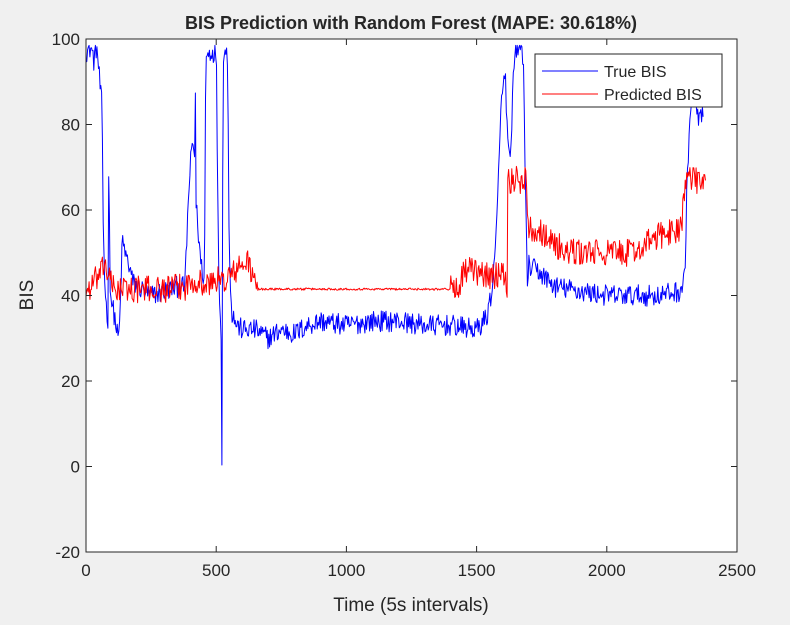 The image size is (790, 625). What do you see at coordinates (70, 125) in the screenshot?
I see `y-tick-label: 80` at bounding box center [70, 125].